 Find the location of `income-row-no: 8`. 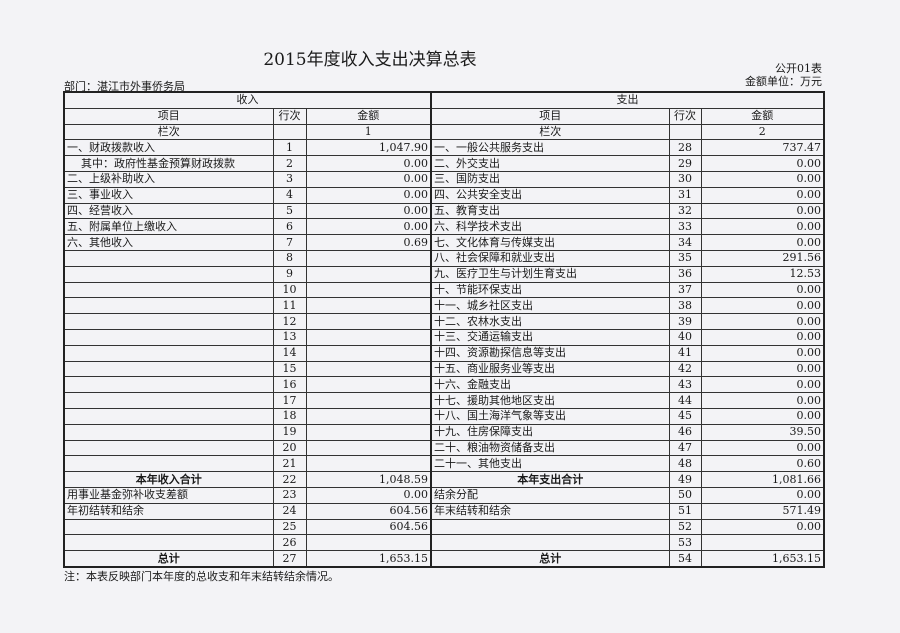

income-row-no: 8 is located at coordinates (289, 258).